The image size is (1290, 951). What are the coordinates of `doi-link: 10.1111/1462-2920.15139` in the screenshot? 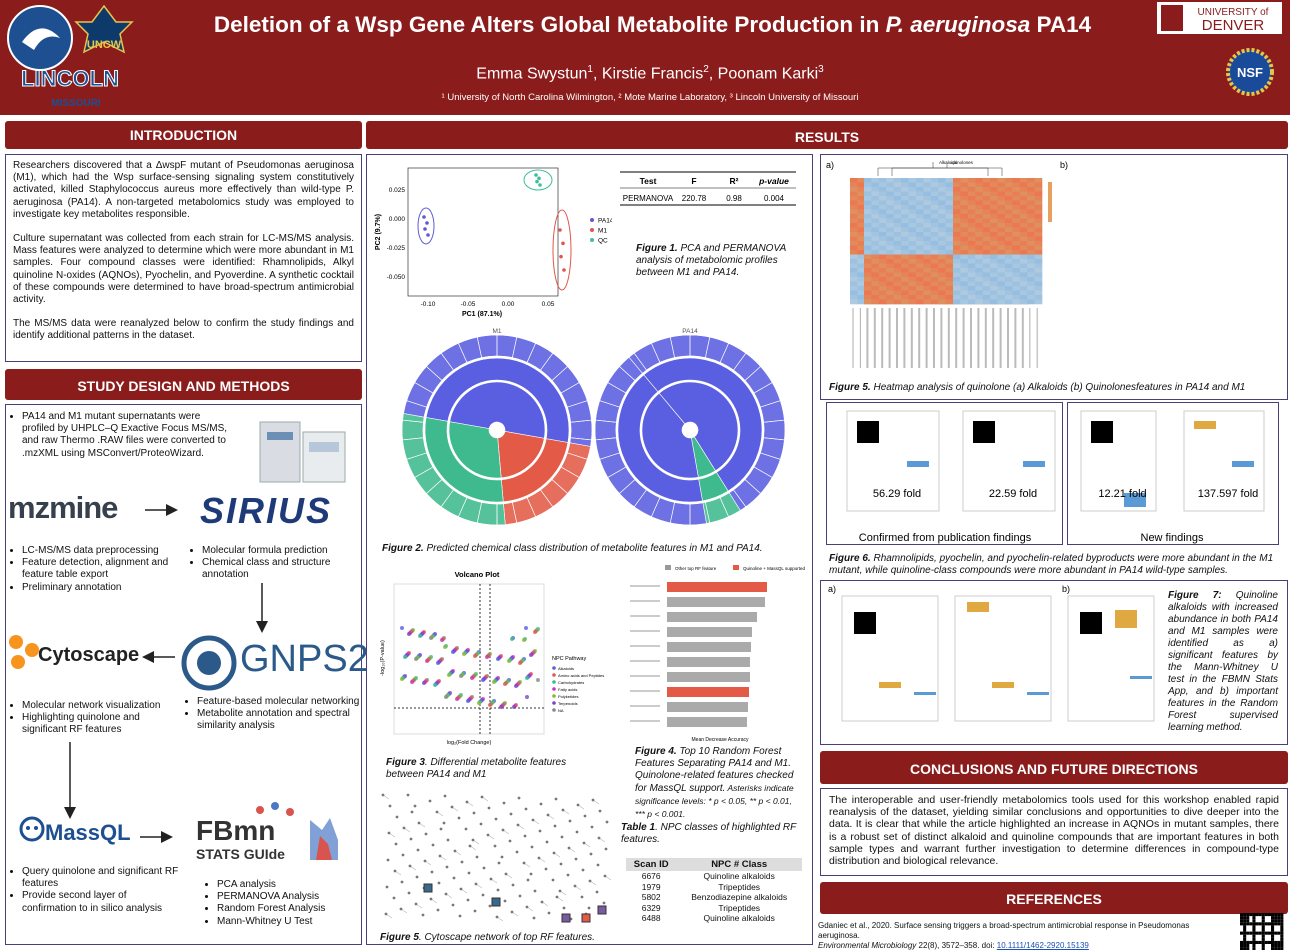 It's located at (1042, 945).